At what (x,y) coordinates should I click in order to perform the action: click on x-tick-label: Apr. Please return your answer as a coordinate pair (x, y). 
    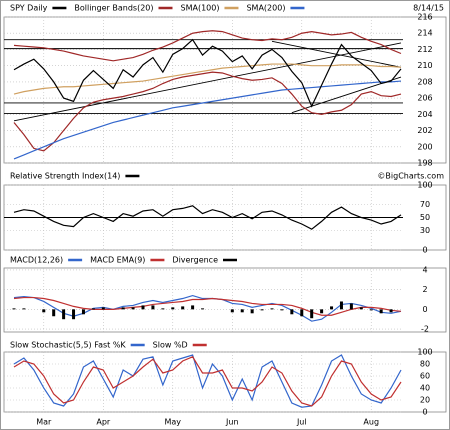
    Looking at the image, I should click on (103, 422).